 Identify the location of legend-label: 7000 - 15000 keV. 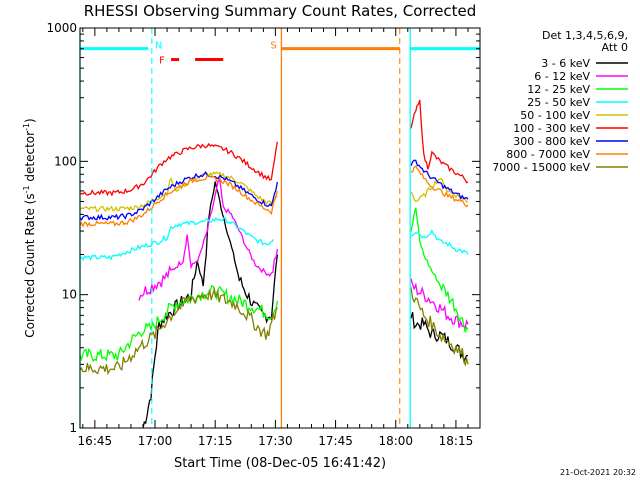
(541, 167).